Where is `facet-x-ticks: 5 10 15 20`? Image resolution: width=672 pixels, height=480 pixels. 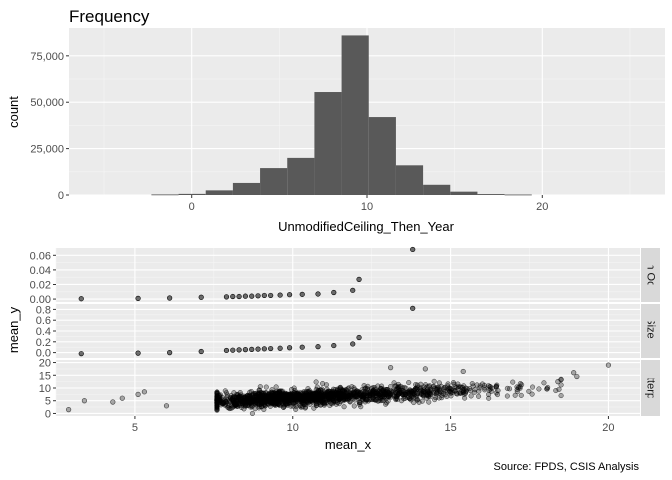 facet-x-ticks: 5 10 15 20 is located at coordinates (373, 425).